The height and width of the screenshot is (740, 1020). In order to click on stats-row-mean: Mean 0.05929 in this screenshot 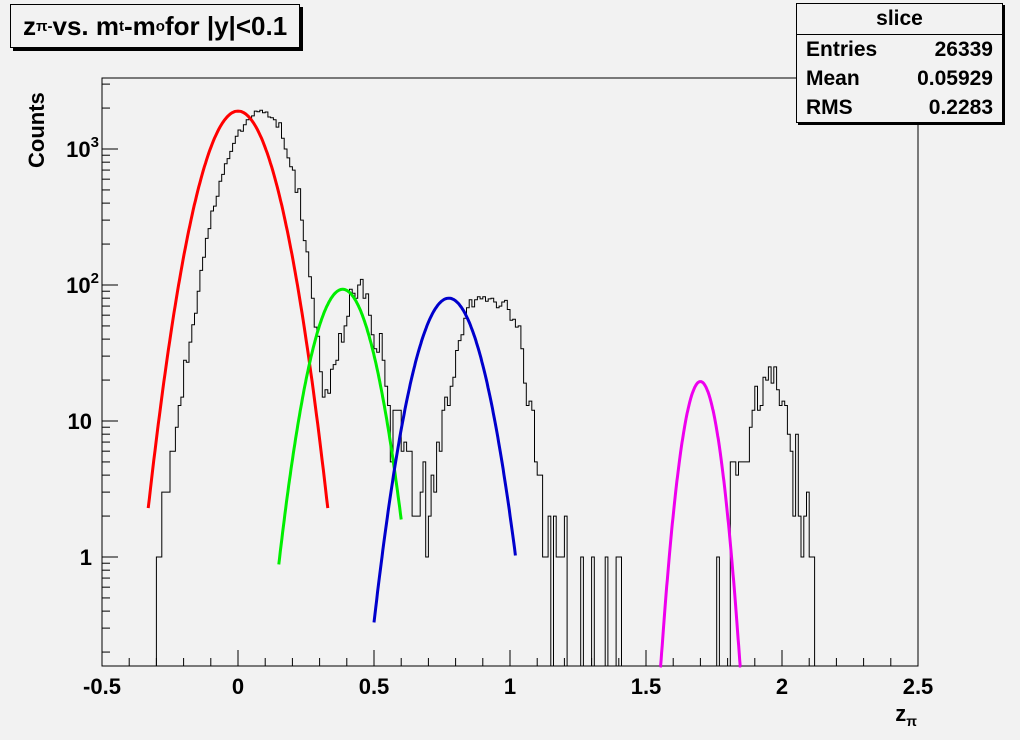, I will do `click(899, 78)`.